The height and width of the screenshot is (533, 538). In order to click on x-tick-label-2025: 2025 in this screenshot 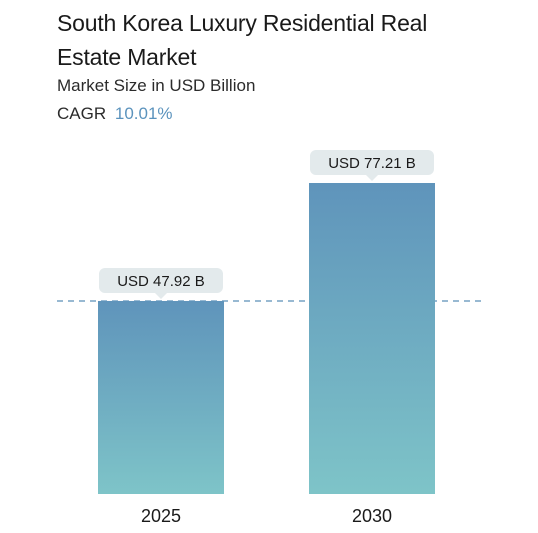, I will do `click(161, 516)`.